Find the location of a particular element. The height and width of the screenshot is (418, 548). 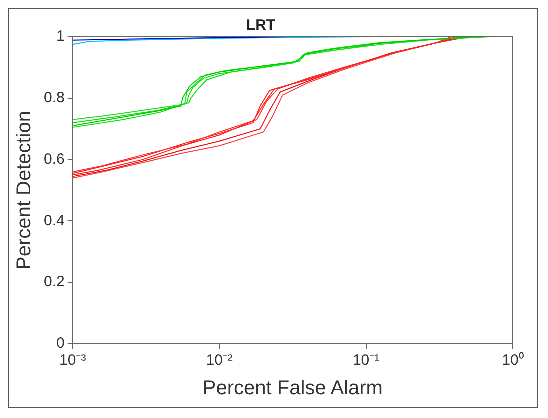

x-tick-label: 10⁻³ is located at coordinates (73, 361).